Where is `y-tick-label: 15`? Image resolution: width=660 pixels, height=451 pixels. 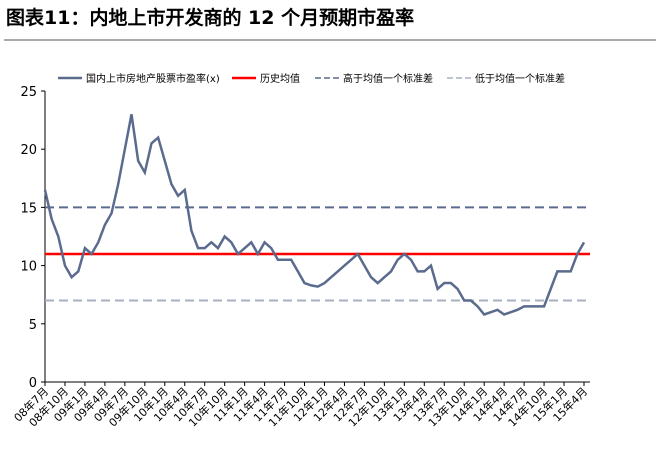 y-tick-label: 15 is located at coordinates (28, 208).